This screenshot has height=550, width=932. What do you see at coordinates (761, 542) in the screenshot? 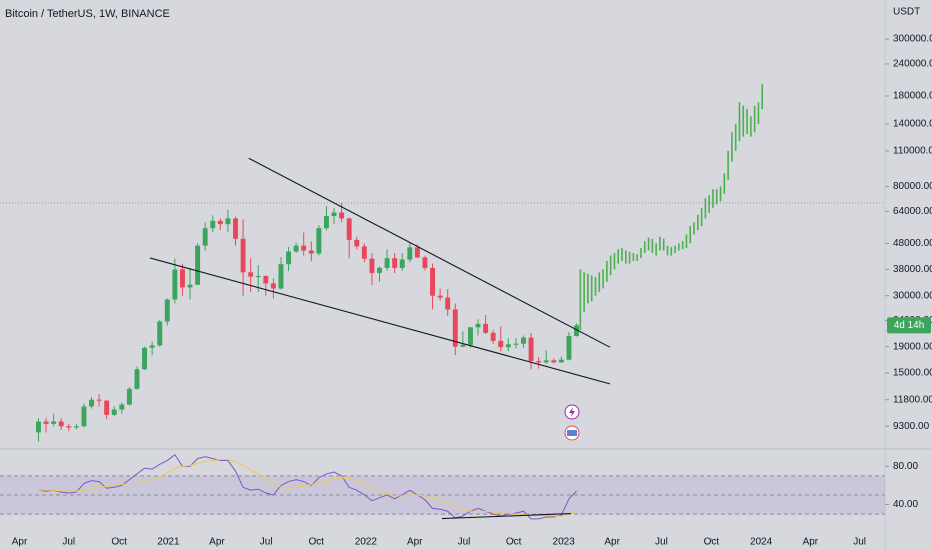
I see `x-tick-label: 2024` at bounding box center [761, 542].